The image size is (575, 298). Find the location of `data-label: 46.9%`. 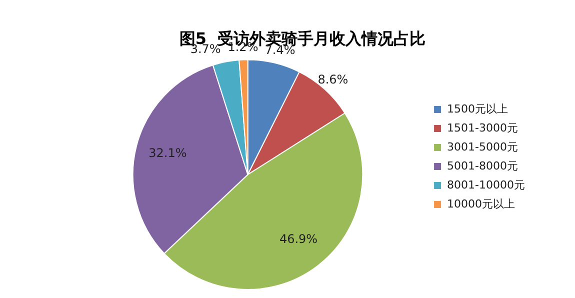

data-label: 46.9% is located at coordinates (298, 239).